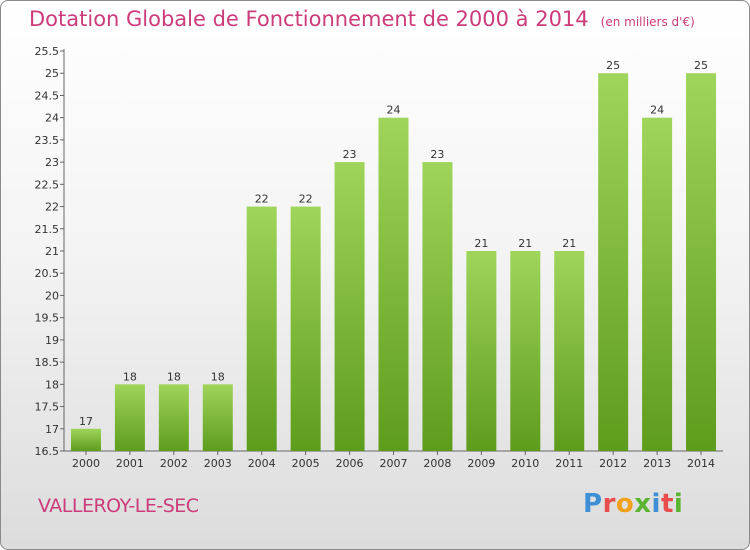 This screenshot has width=750, height=550. I want to click on x-tick-label: 2009, so click(481, 463).